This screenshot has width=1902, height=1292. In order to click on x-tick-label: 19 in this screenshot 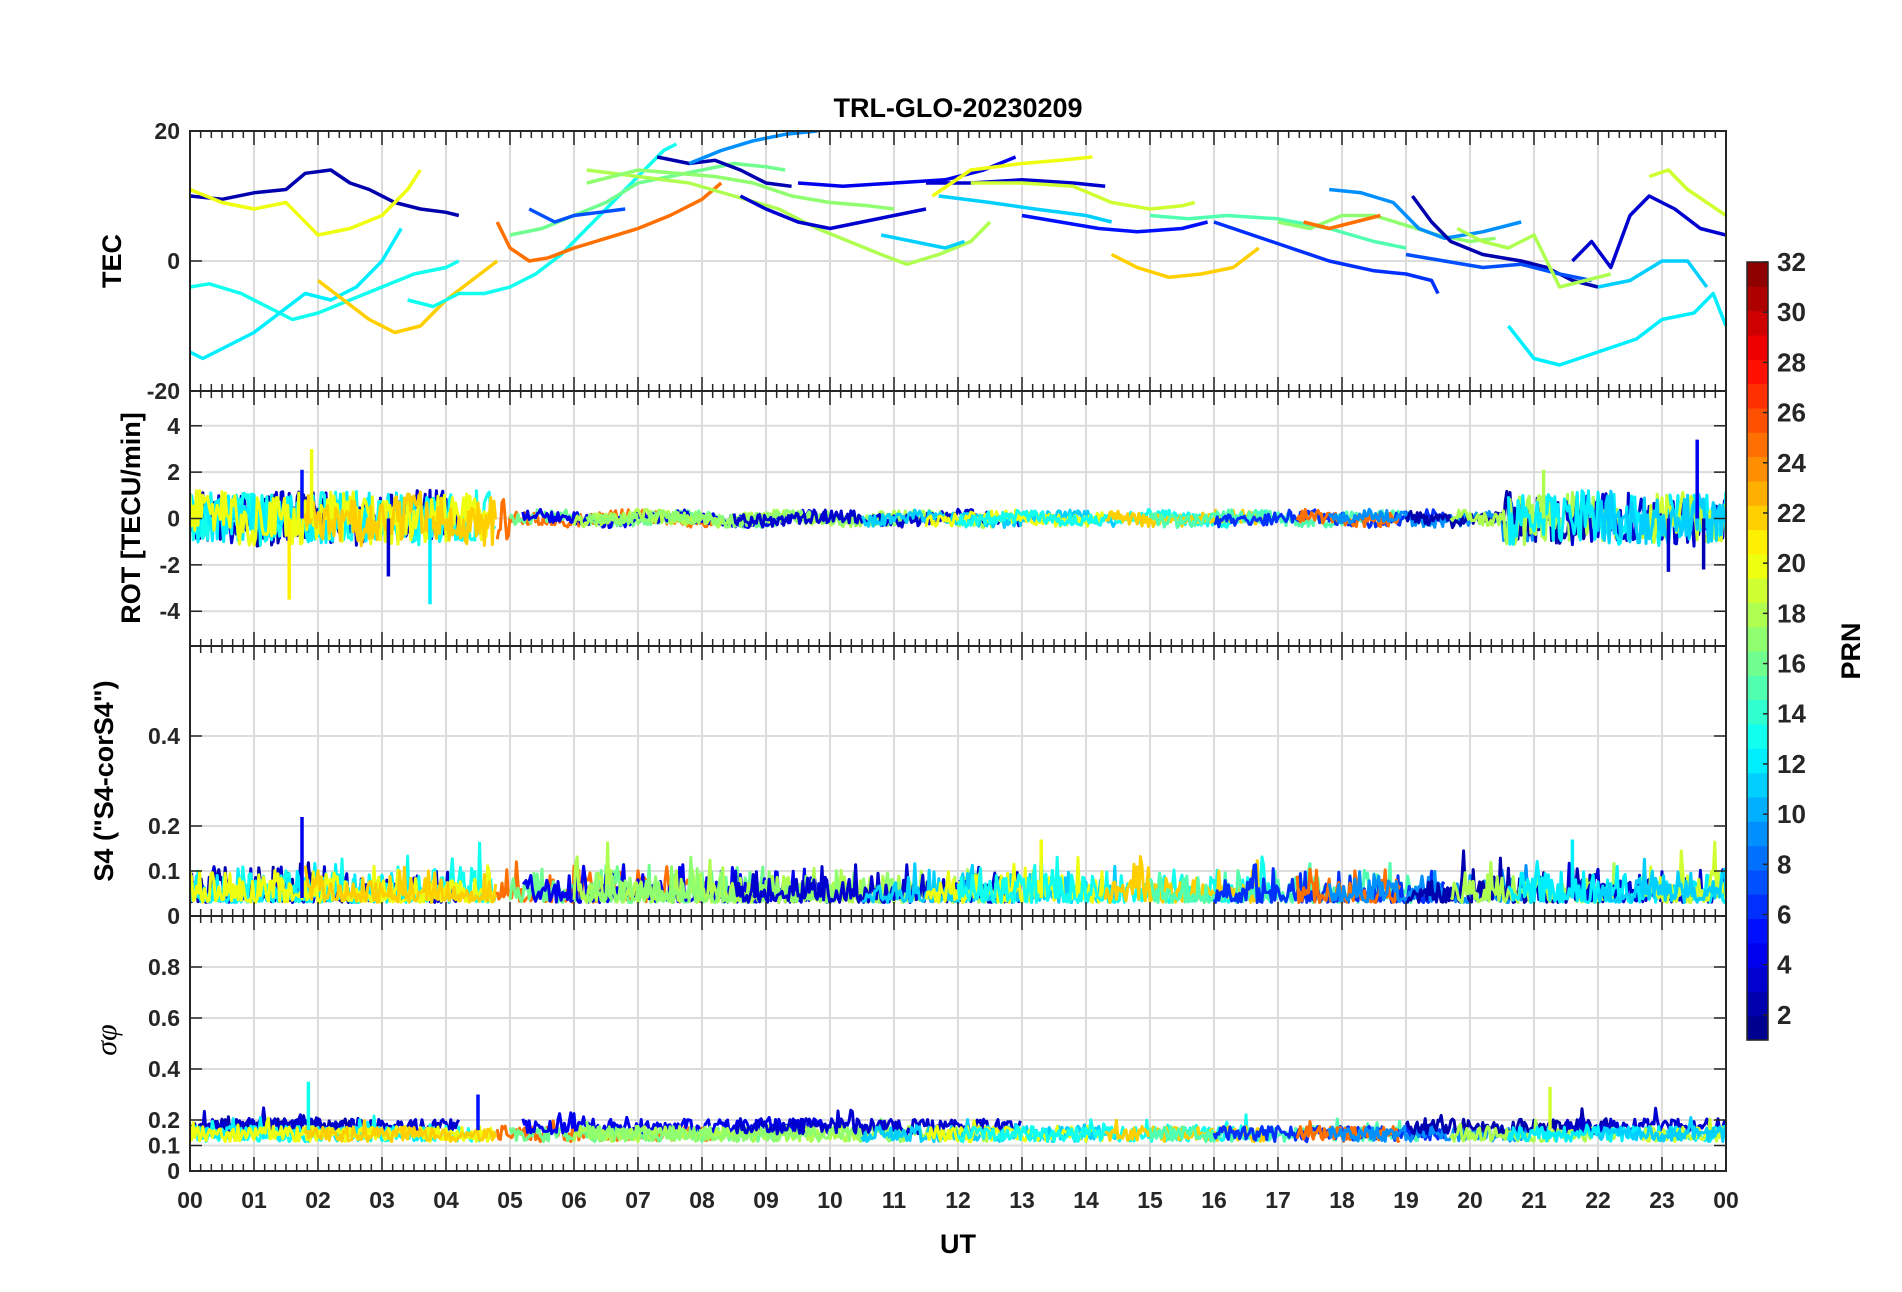, I will do `click(1406, 1200)`.